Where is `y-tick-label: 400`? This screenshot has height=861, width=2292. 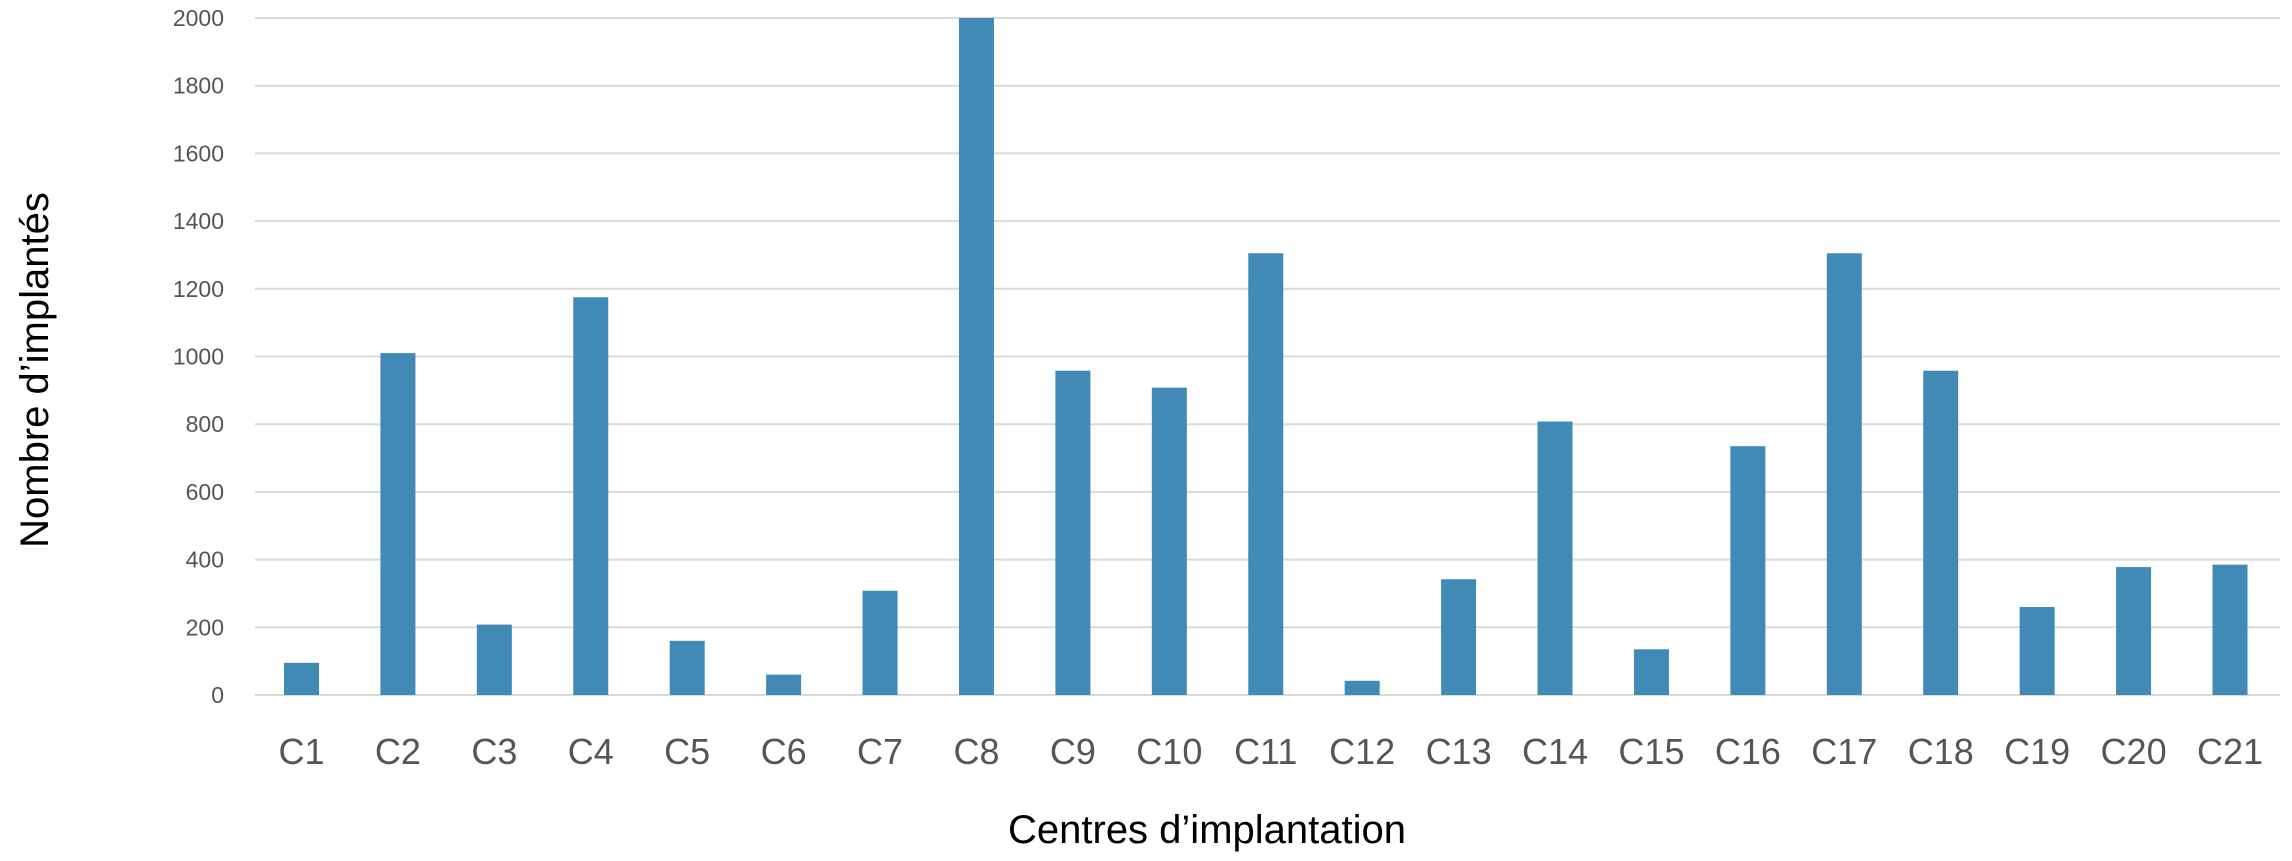
y-tick-label: 400 is located at coordinates (205, 560).